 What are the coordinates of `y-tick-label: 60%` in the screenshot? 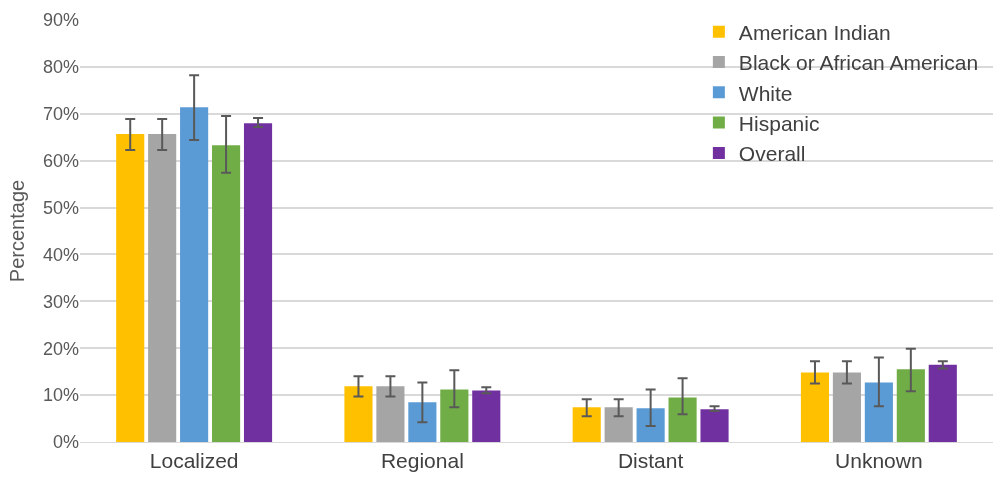 It's located at (60, 160).